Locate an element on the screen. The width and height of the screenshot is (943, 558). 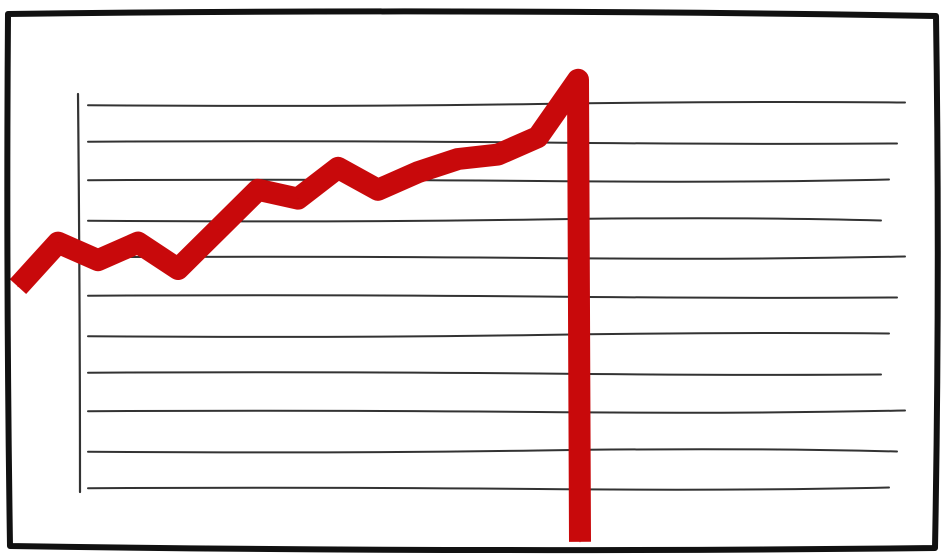
y-axis-line is located at coordinates (79, 293).